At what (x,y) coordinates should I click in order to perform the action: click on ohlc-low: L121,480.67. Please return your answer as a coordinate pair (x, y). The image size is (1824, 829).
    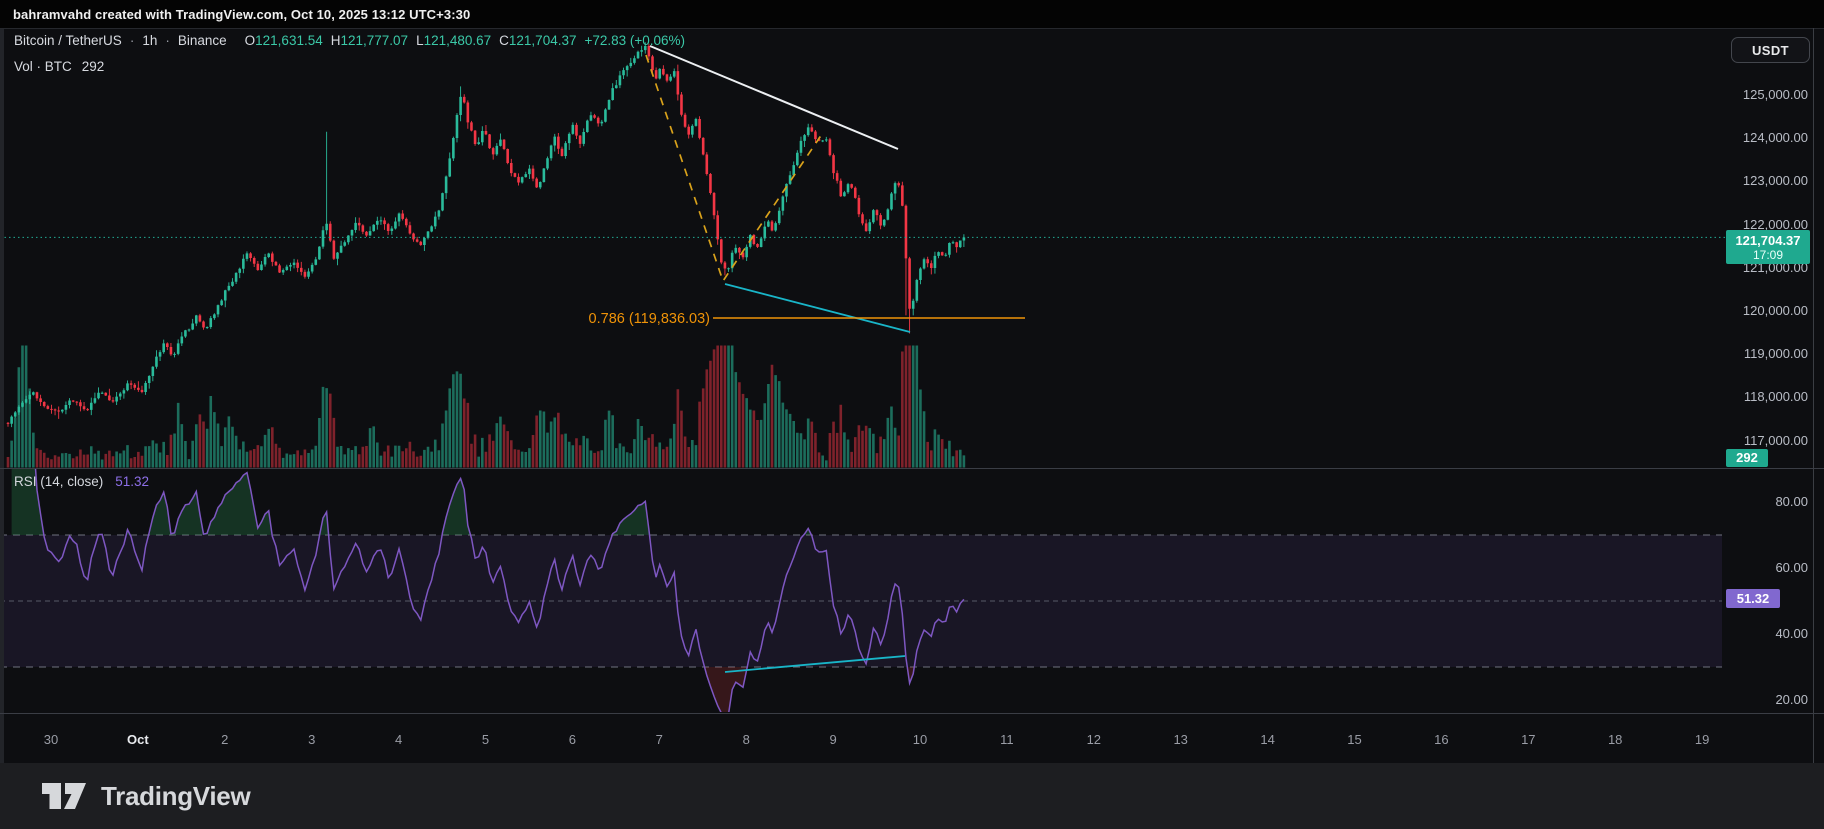
    Looking at the image, I should click on (454, 40).